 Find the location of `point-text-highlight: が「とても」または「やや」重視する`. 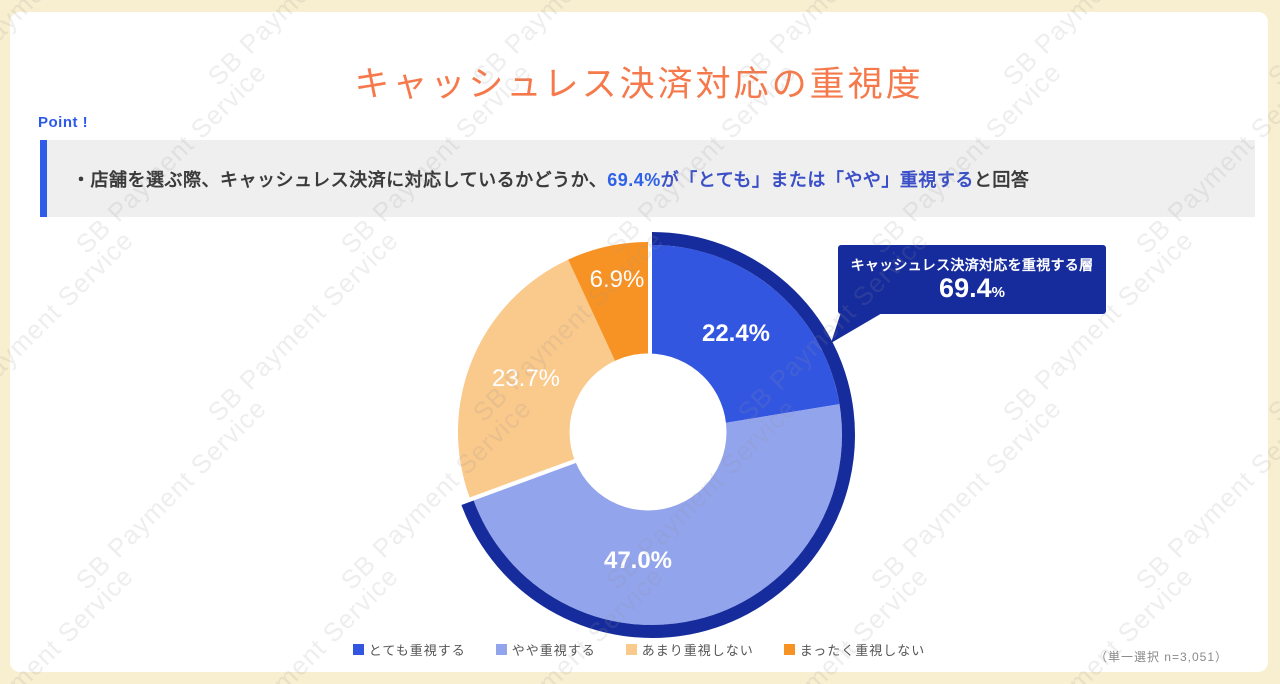

point-text-highlight: が「とても」または「やや」重視する is located at coordinates (817, 179).